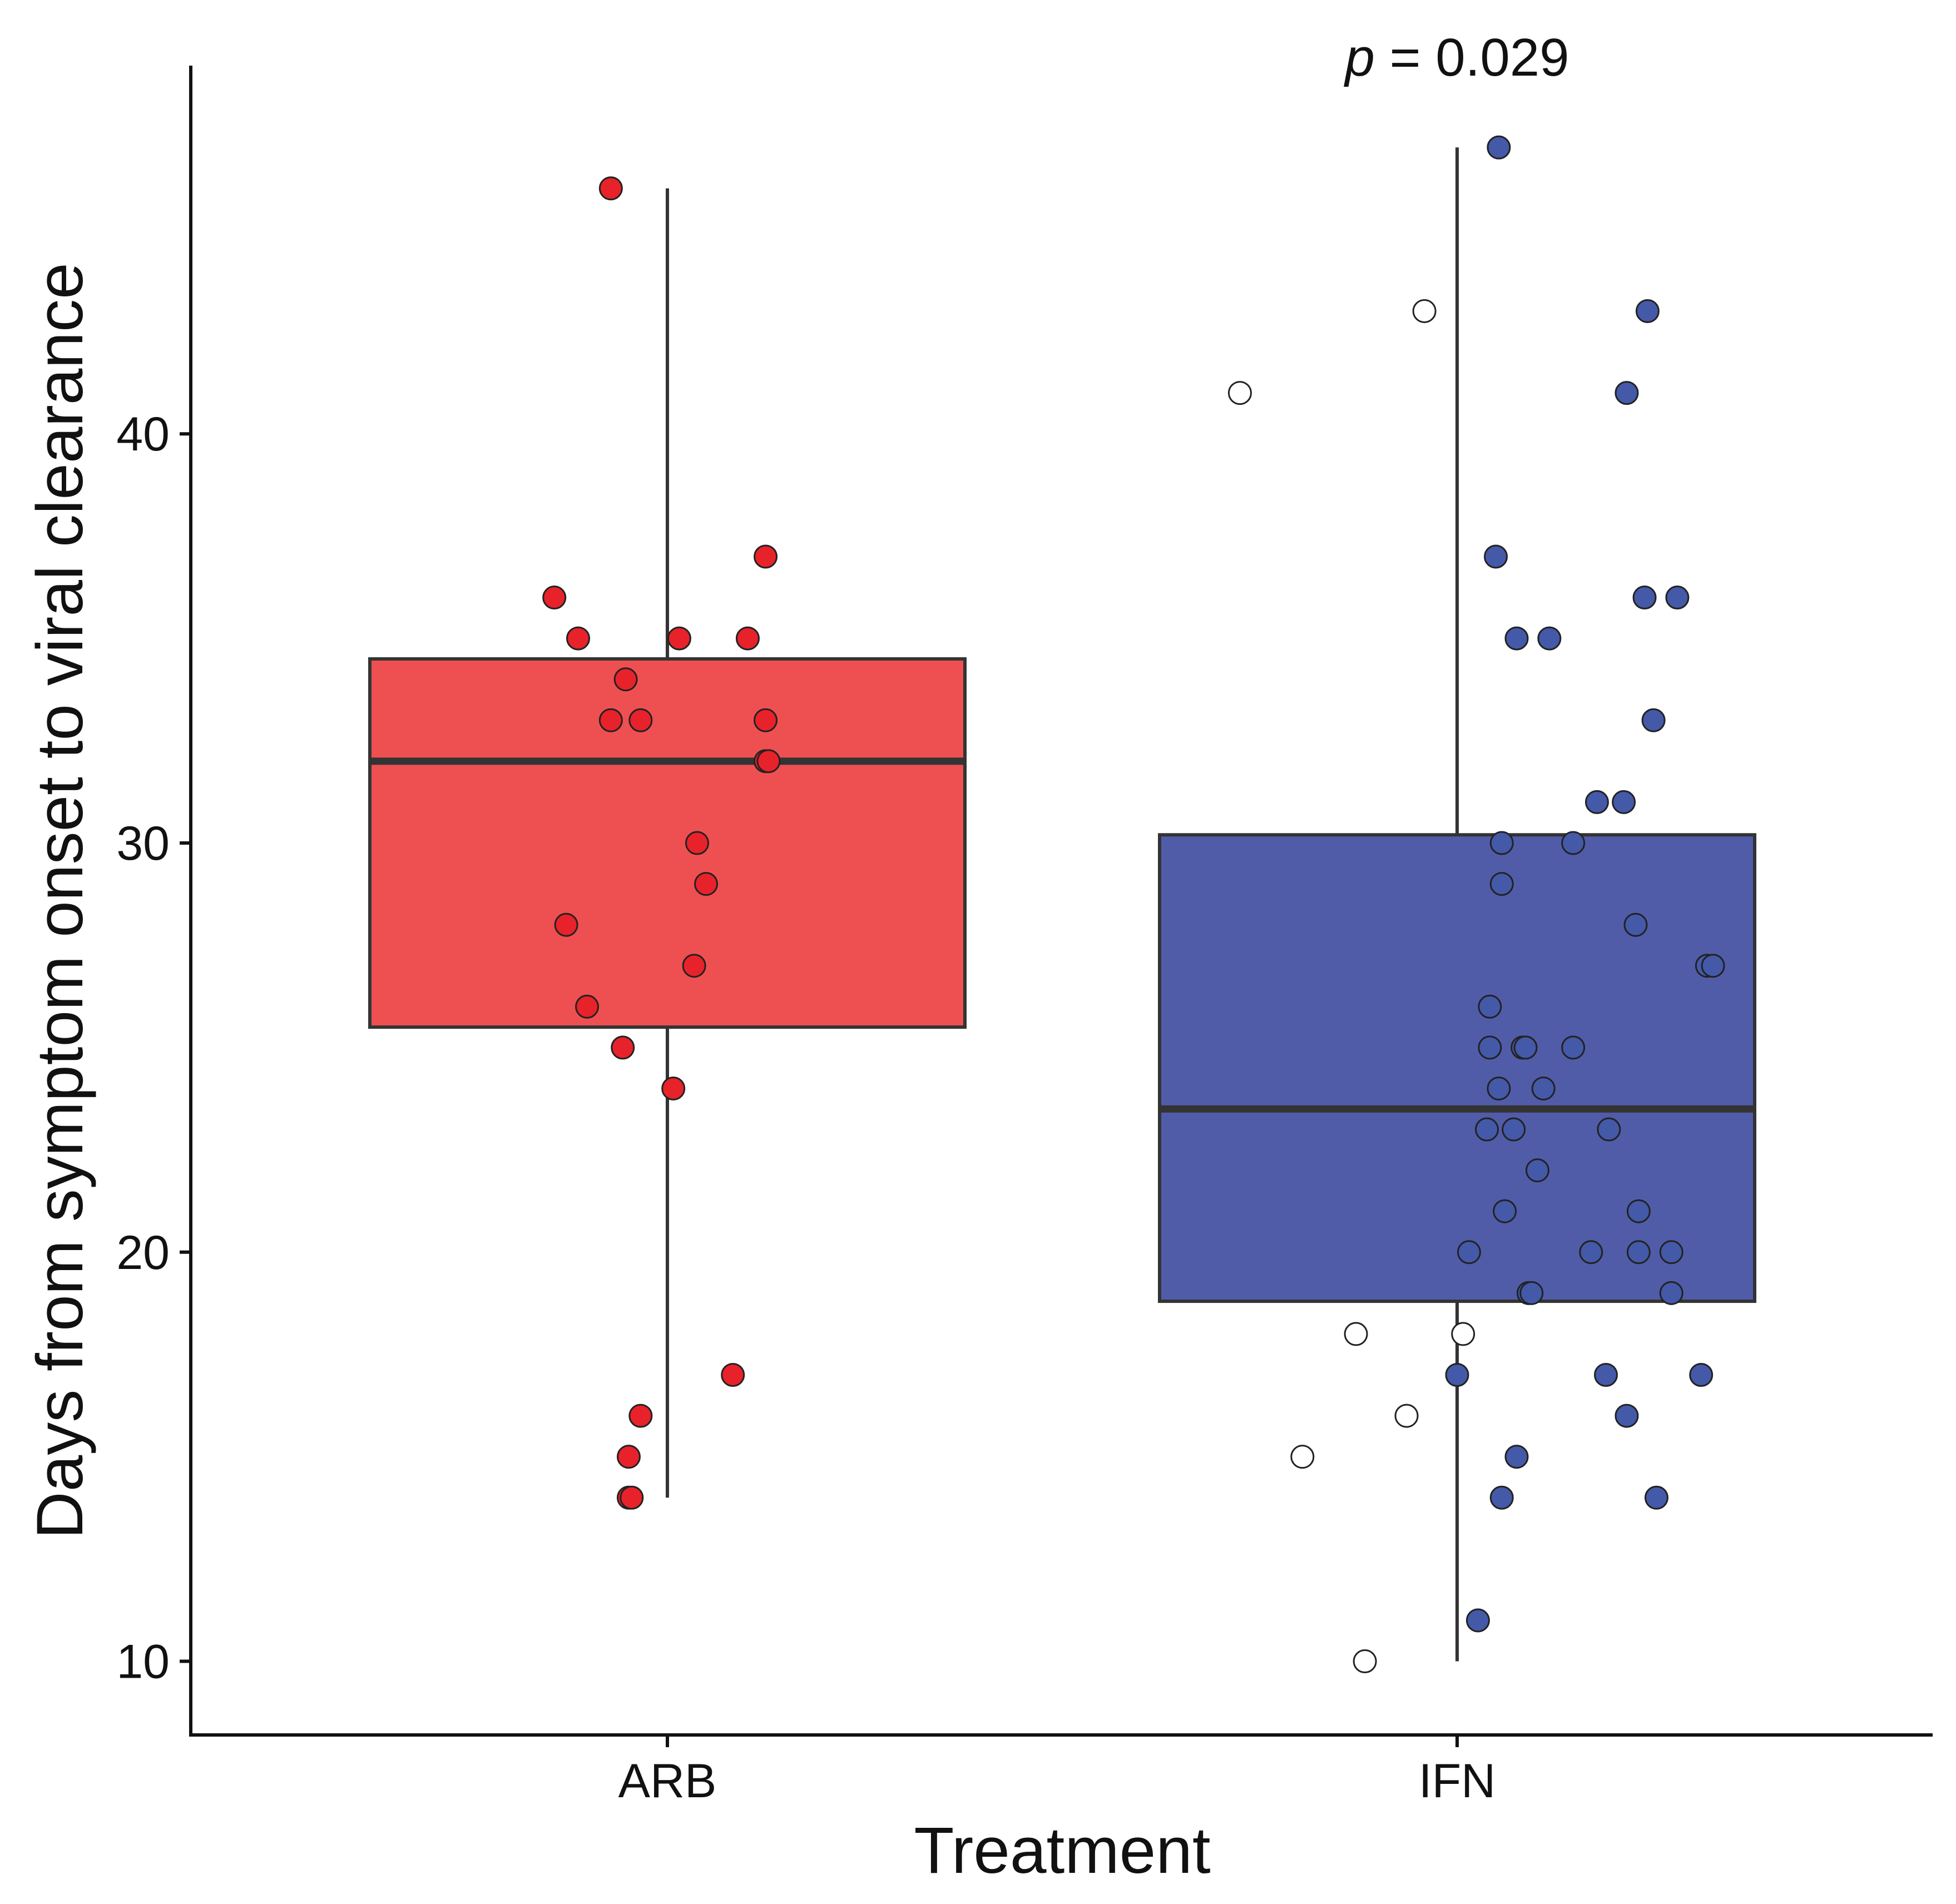 The height and width of the screenshot is (1904, 1956). Describe the element at coordinates (1057, 1771) in the screenshot. I see `x-ticks-layer: ARB IFN` at that location.